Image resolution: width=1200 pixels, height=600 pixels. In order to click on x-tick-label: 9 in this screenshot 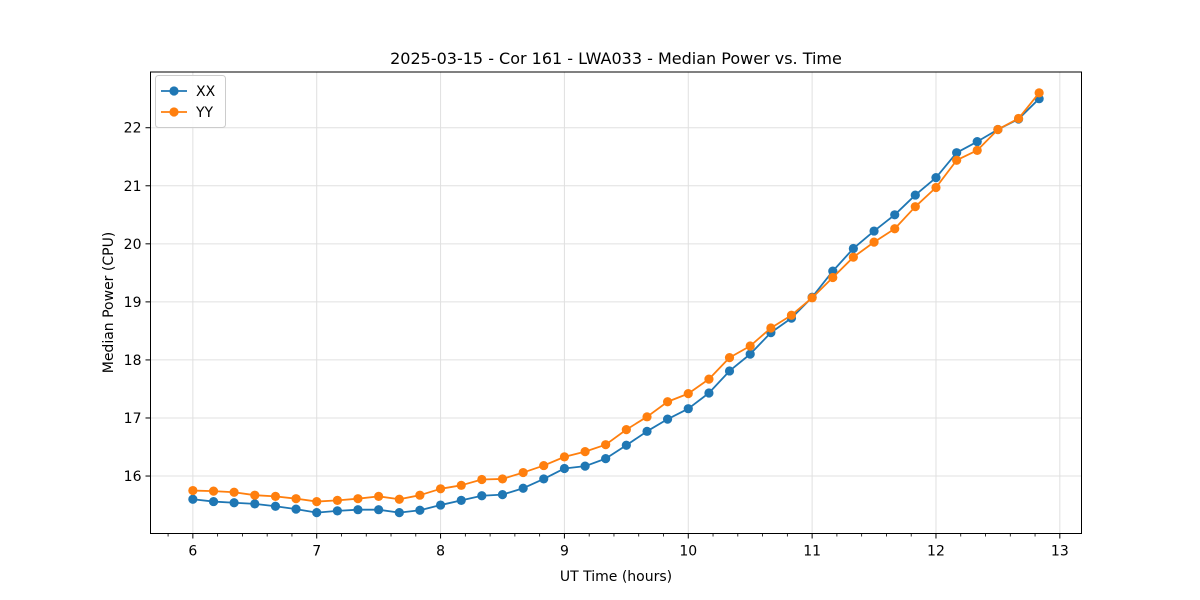, I will do `click(564, 552)`.